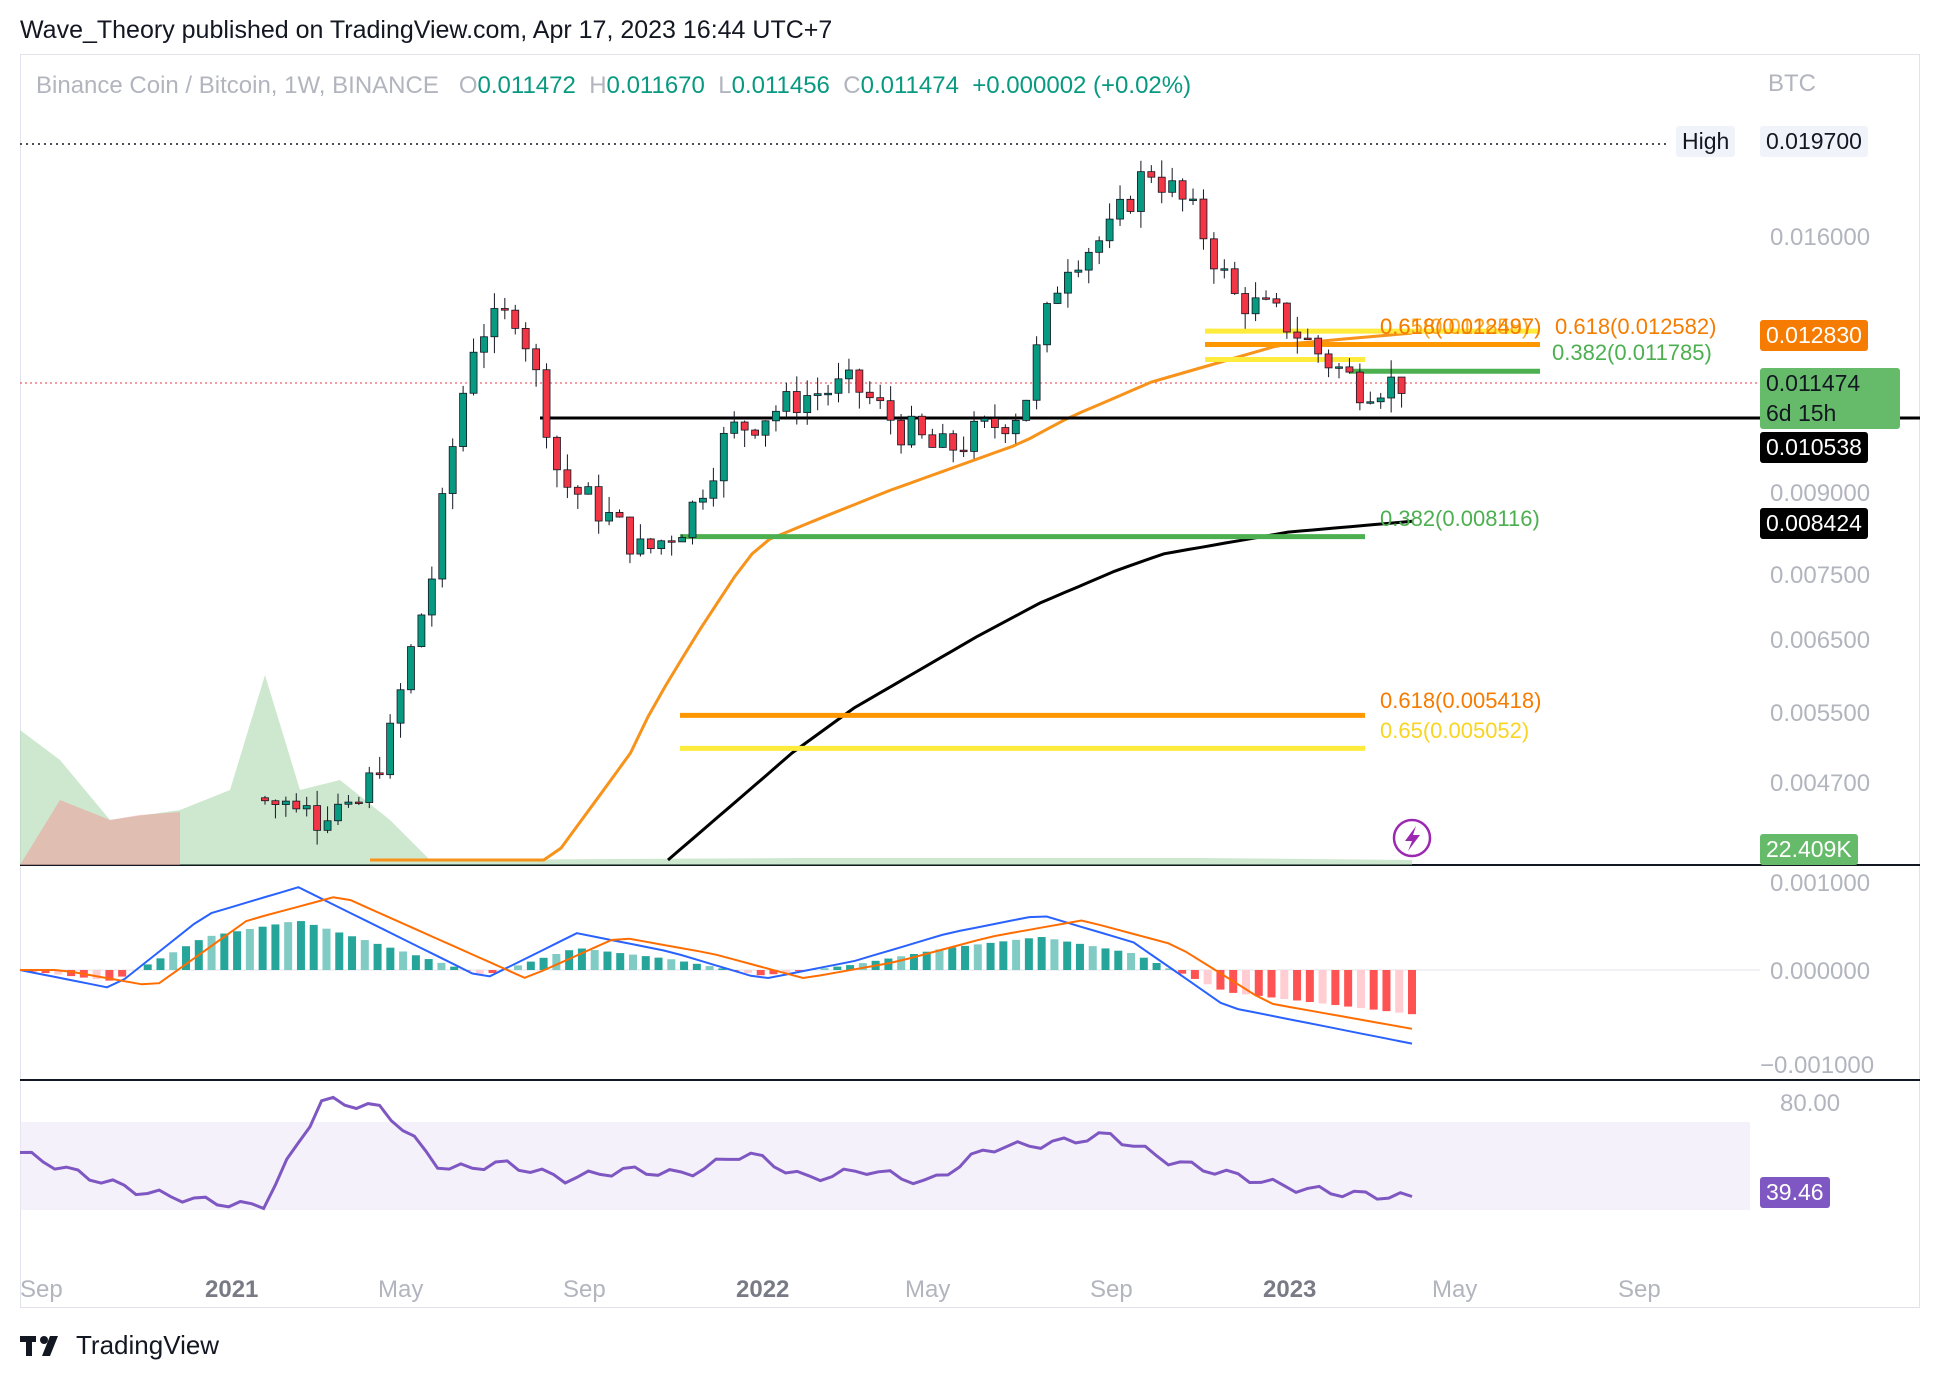 The image size is (1940, 1378). I want to click on price-tick: 0.016000, so click(1820, 237).